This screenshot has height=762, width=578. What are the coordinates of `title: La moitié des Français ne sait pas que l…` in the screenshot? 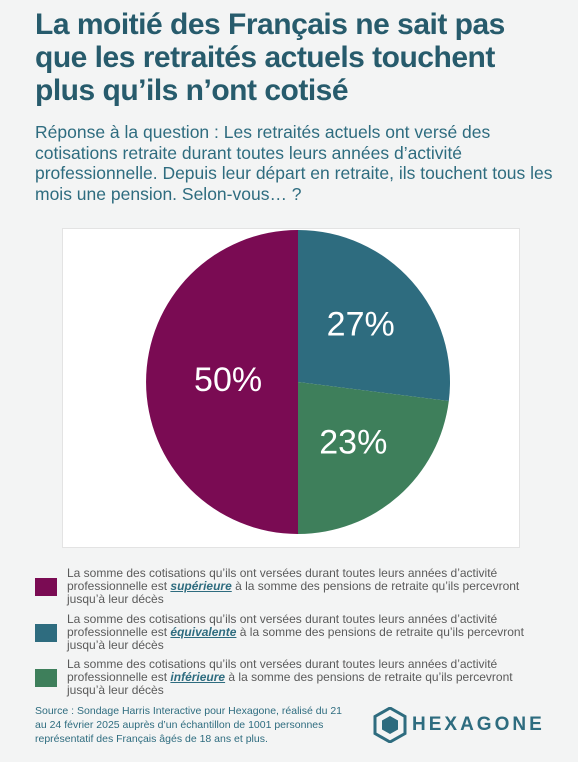 It's located at (270, 57).